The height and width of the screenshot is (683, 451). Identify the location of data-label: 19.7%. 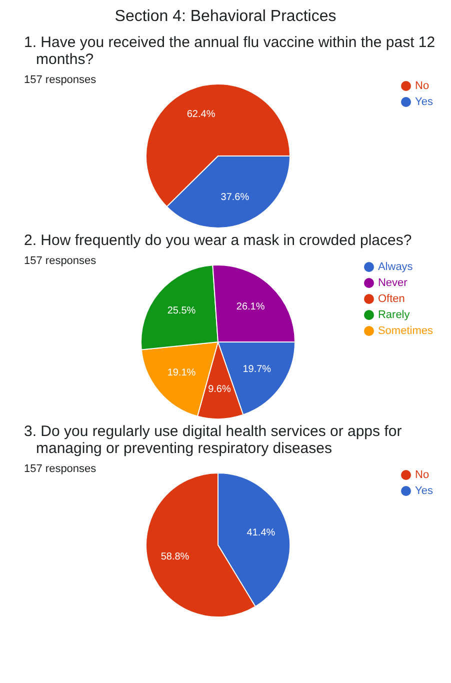
(257, 370).